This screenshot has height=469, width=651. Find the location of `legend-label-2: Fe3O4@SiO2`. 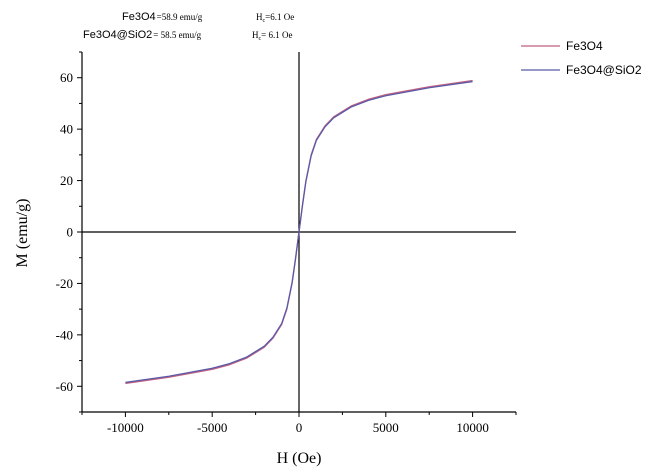

legend-label-2: Fe3O4@SiO2 is located at coordinates (604, 70).